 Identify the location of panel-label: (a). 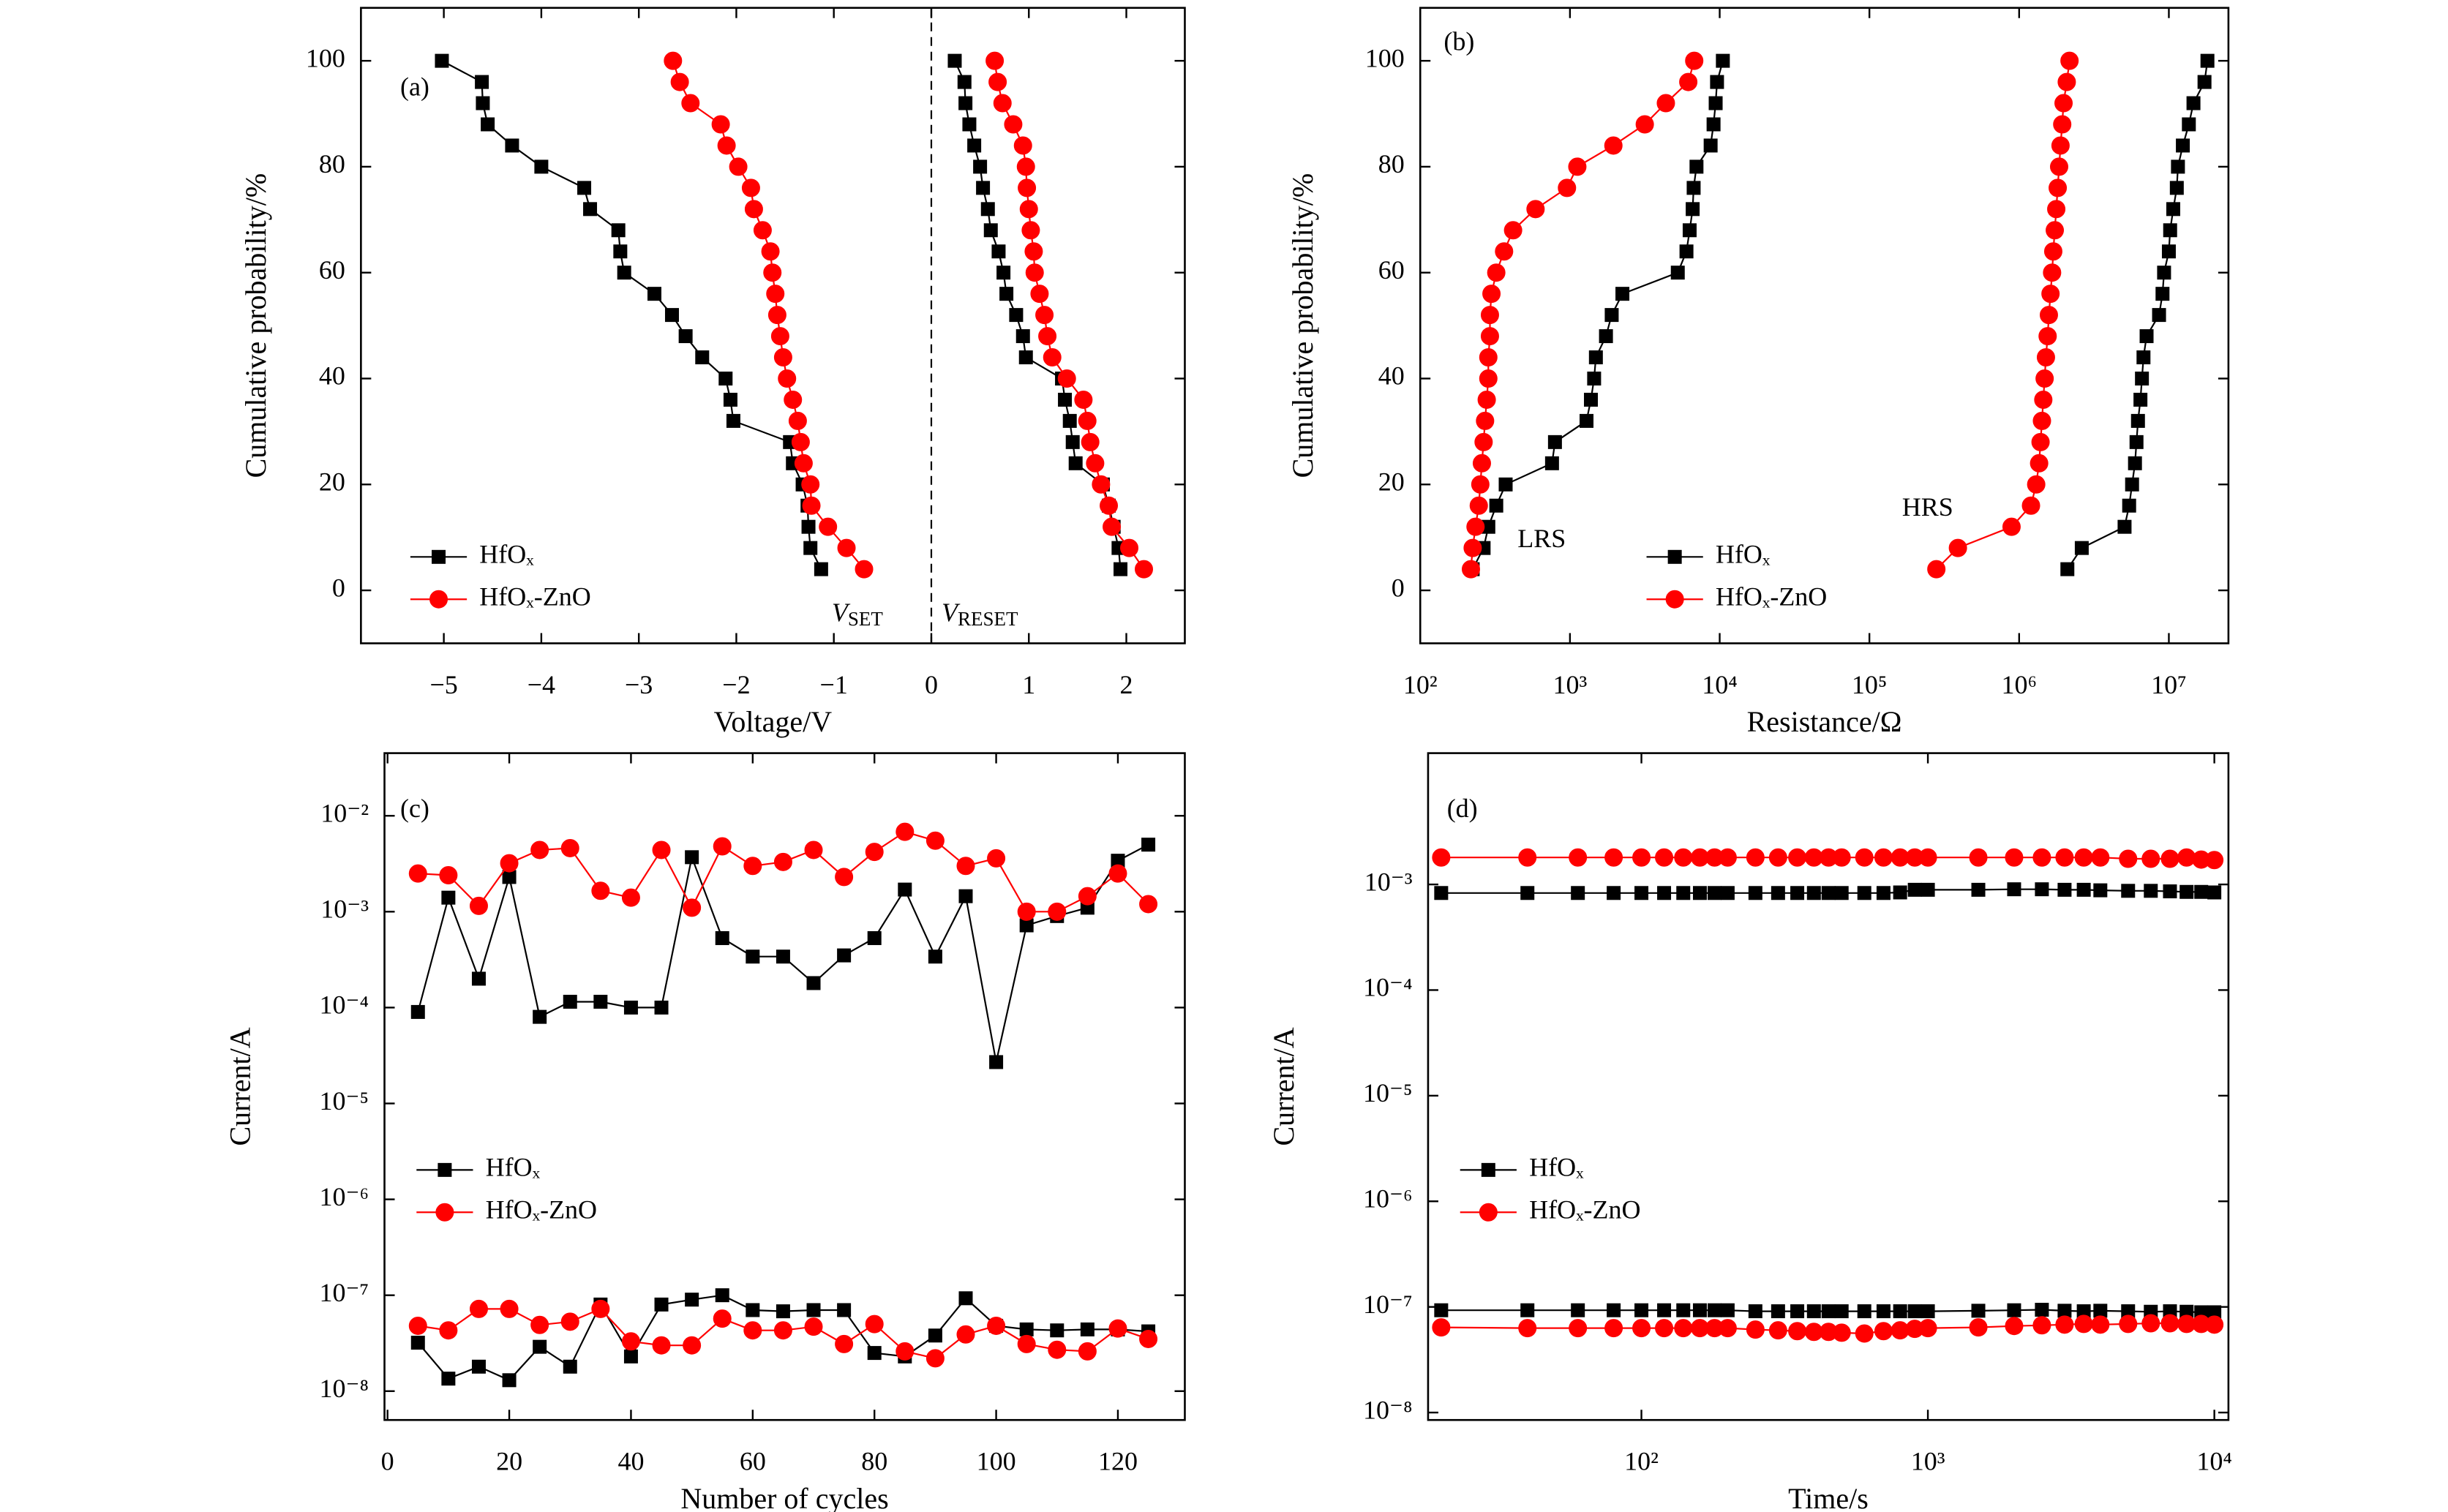
(414, 87).